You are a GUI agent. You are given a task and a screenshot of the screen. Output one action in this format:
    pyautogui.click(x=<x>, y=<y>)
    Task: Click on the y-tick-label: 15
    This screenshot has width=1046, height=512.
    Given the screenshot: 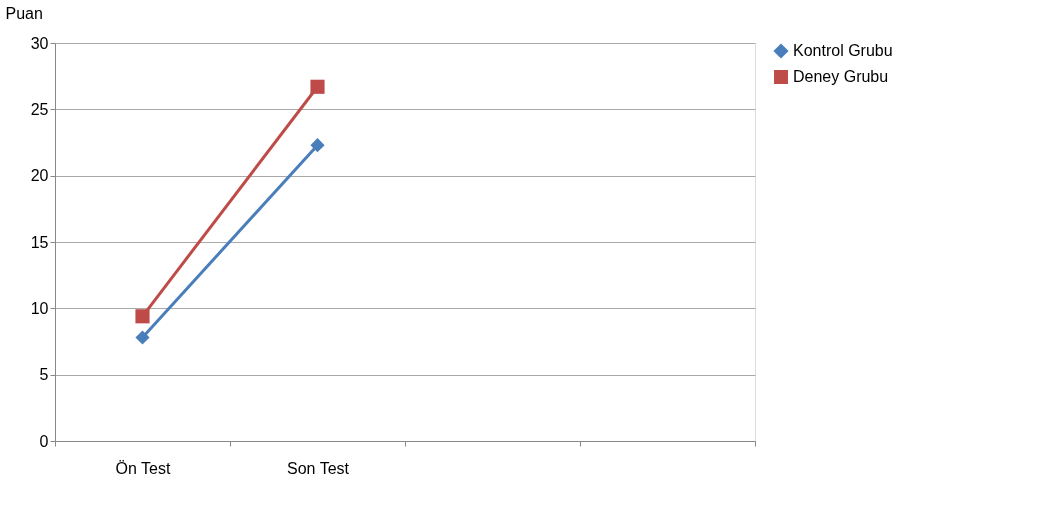 What is the action you would take?
    pyautogui.click(x=39, y=242)
    